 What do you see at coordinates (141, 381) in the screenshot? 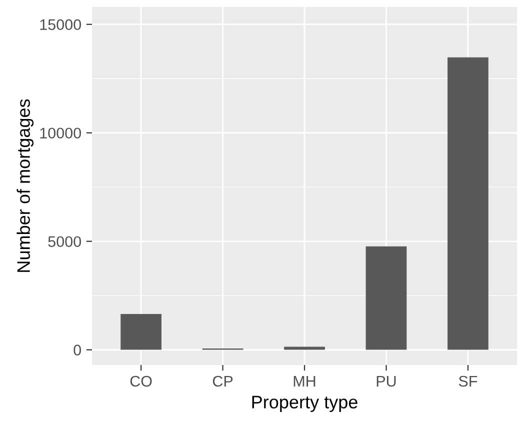
I see `x-tick-label: CO` at bounding box center [141, 381].